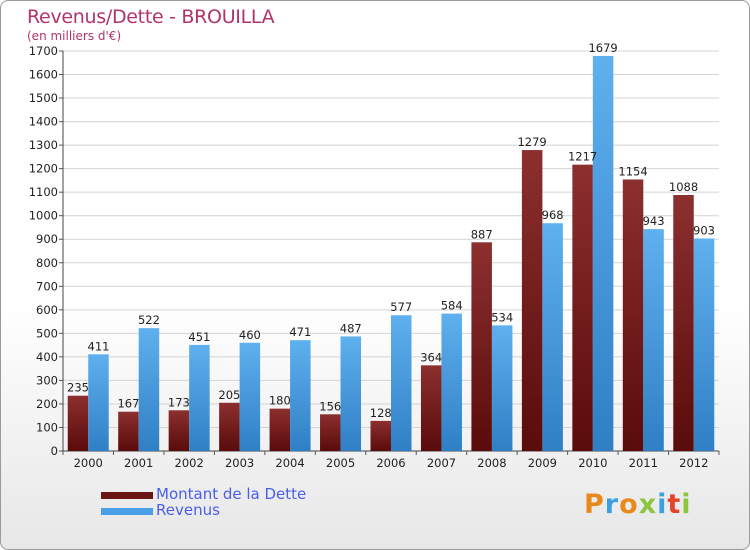 This screenshot has width=750, height=550. I want to click on y-tick-label: 100, so click(47, 427).